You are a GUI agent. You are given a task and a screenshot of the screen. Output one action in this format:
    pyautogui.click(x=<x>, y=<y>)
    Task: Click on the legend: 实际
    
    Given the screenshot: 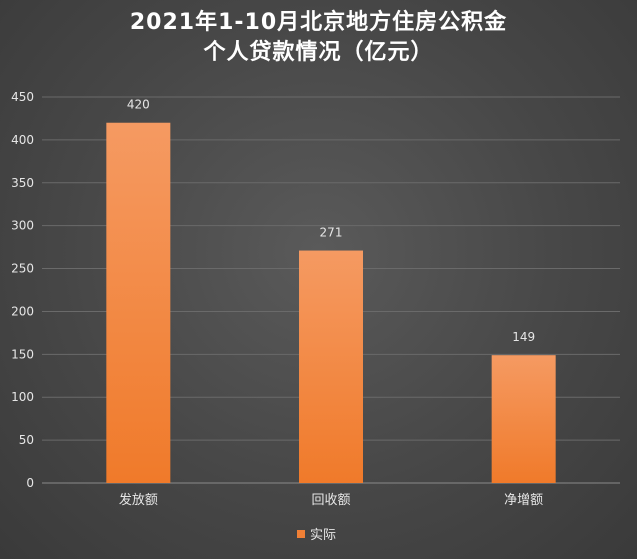 What is the action you would take?
    pyautogui.click(x=316, y=535)
    